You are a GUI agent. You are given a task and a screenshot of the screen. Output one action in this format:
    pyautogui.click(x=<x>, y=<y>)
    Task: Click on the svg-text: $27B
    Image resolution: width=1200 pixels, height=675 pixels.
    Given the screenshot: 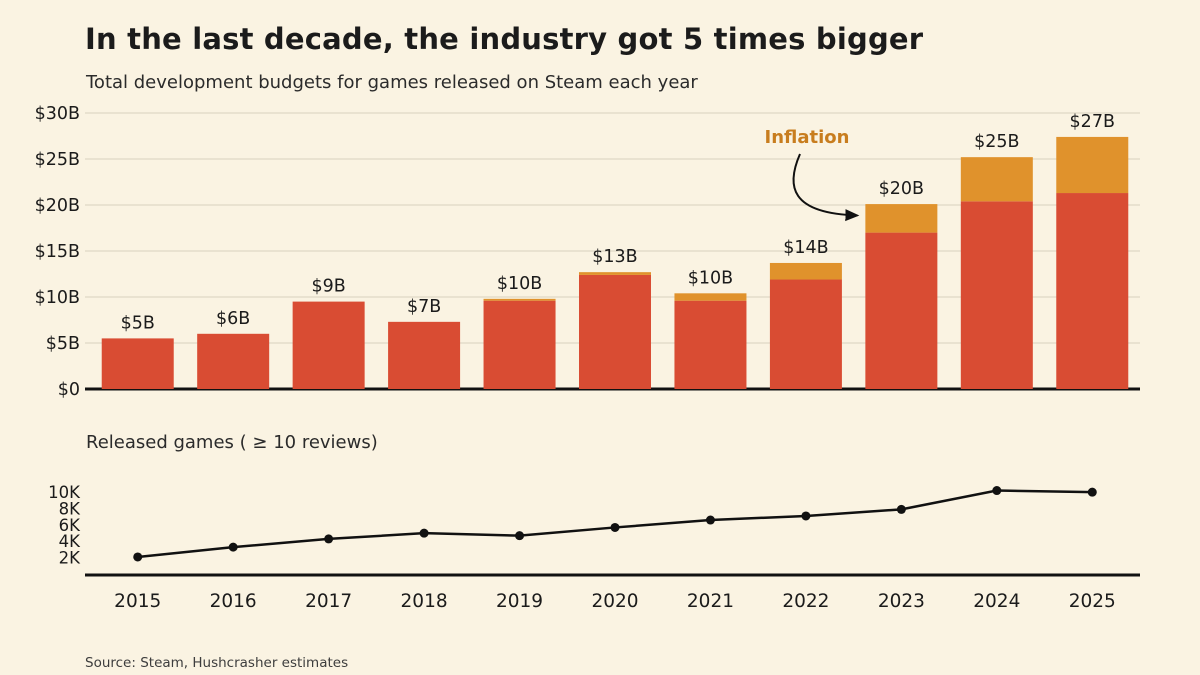 What is the action you would take?
    pyautogui.click(x=1092, y=122)
    